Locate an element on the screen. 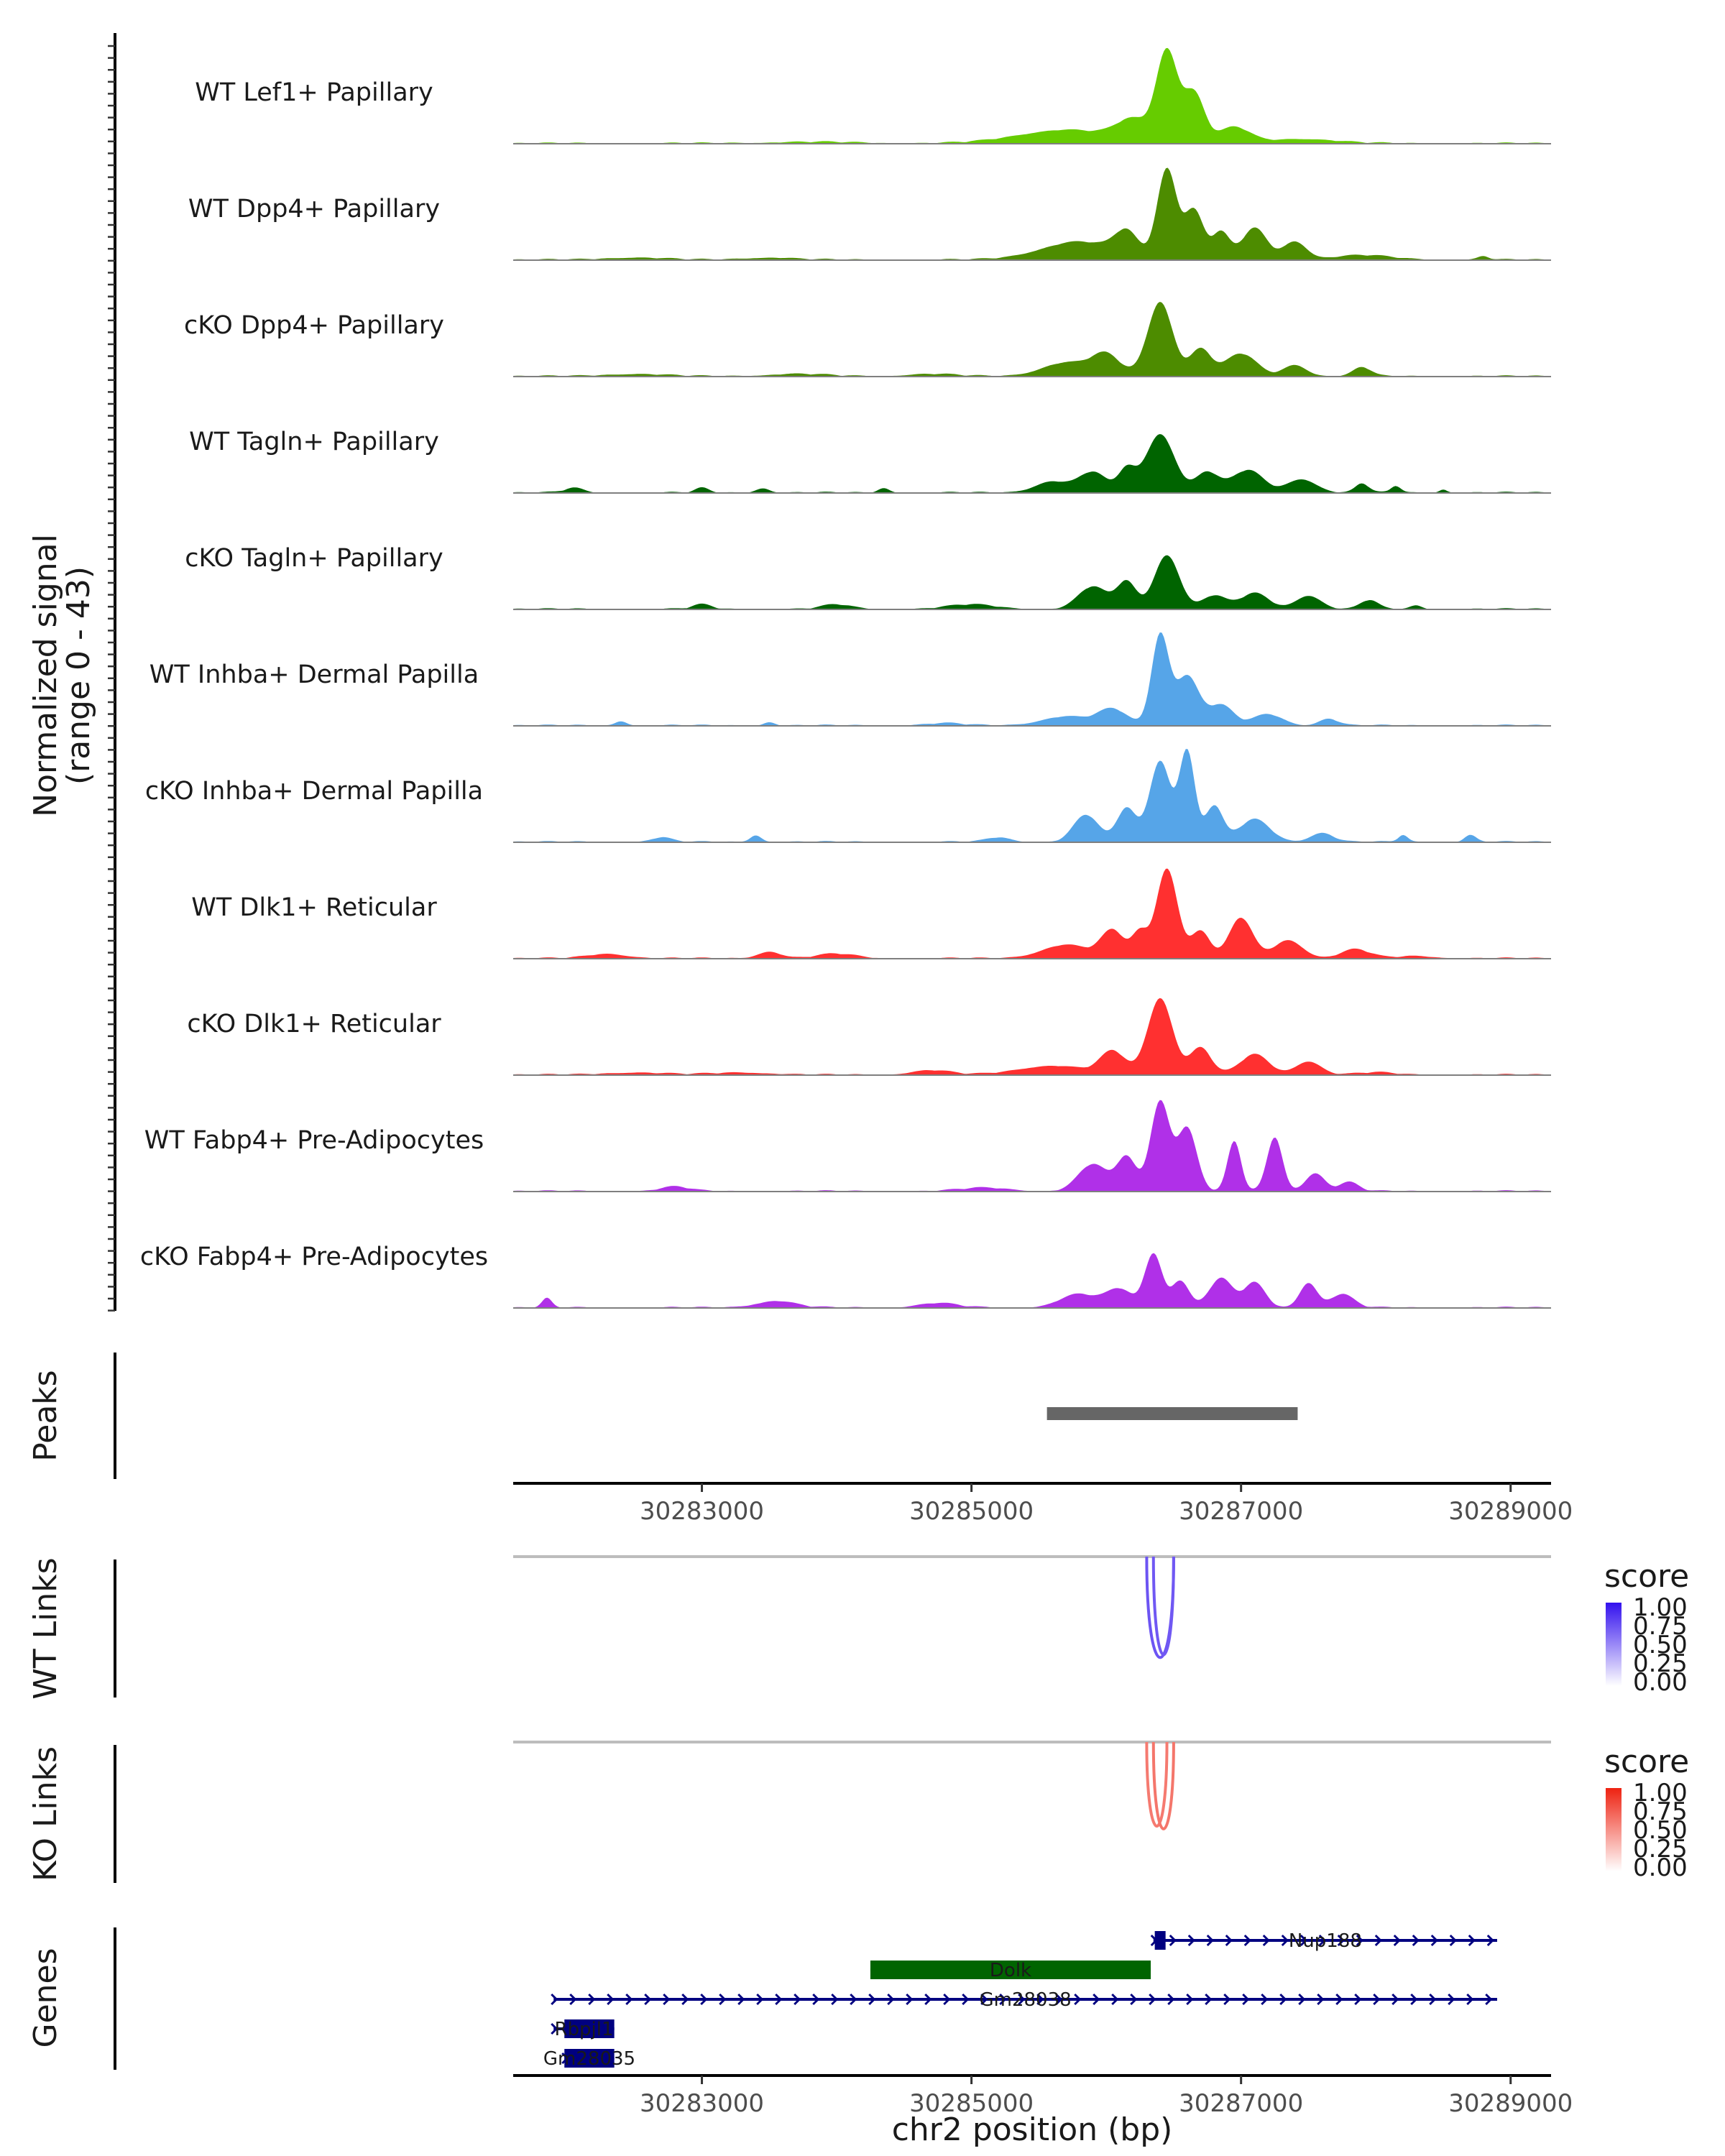 Image resolution: width=1725 pixels, height=2156 pixels. legend-tick-label: 0.25 is located at coordinates (1660, 1850).